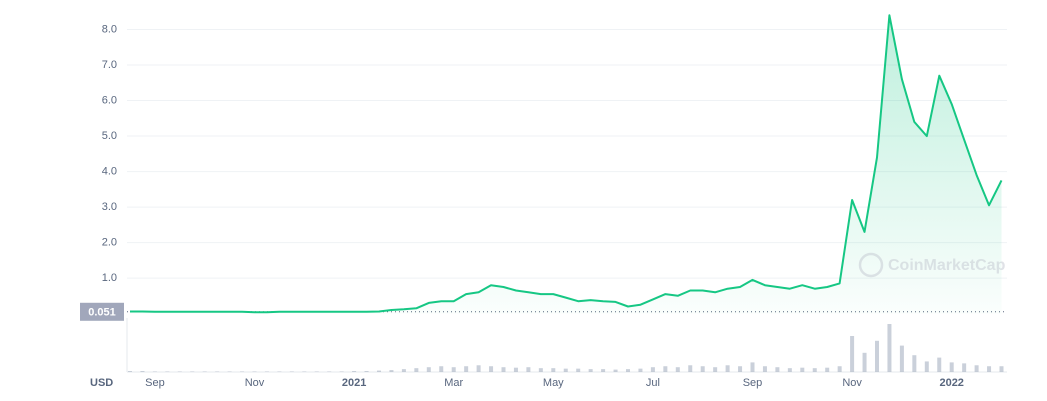 The image size is (1047, 401). I want to click on x-tick-label: Jul, so click(653, 383).